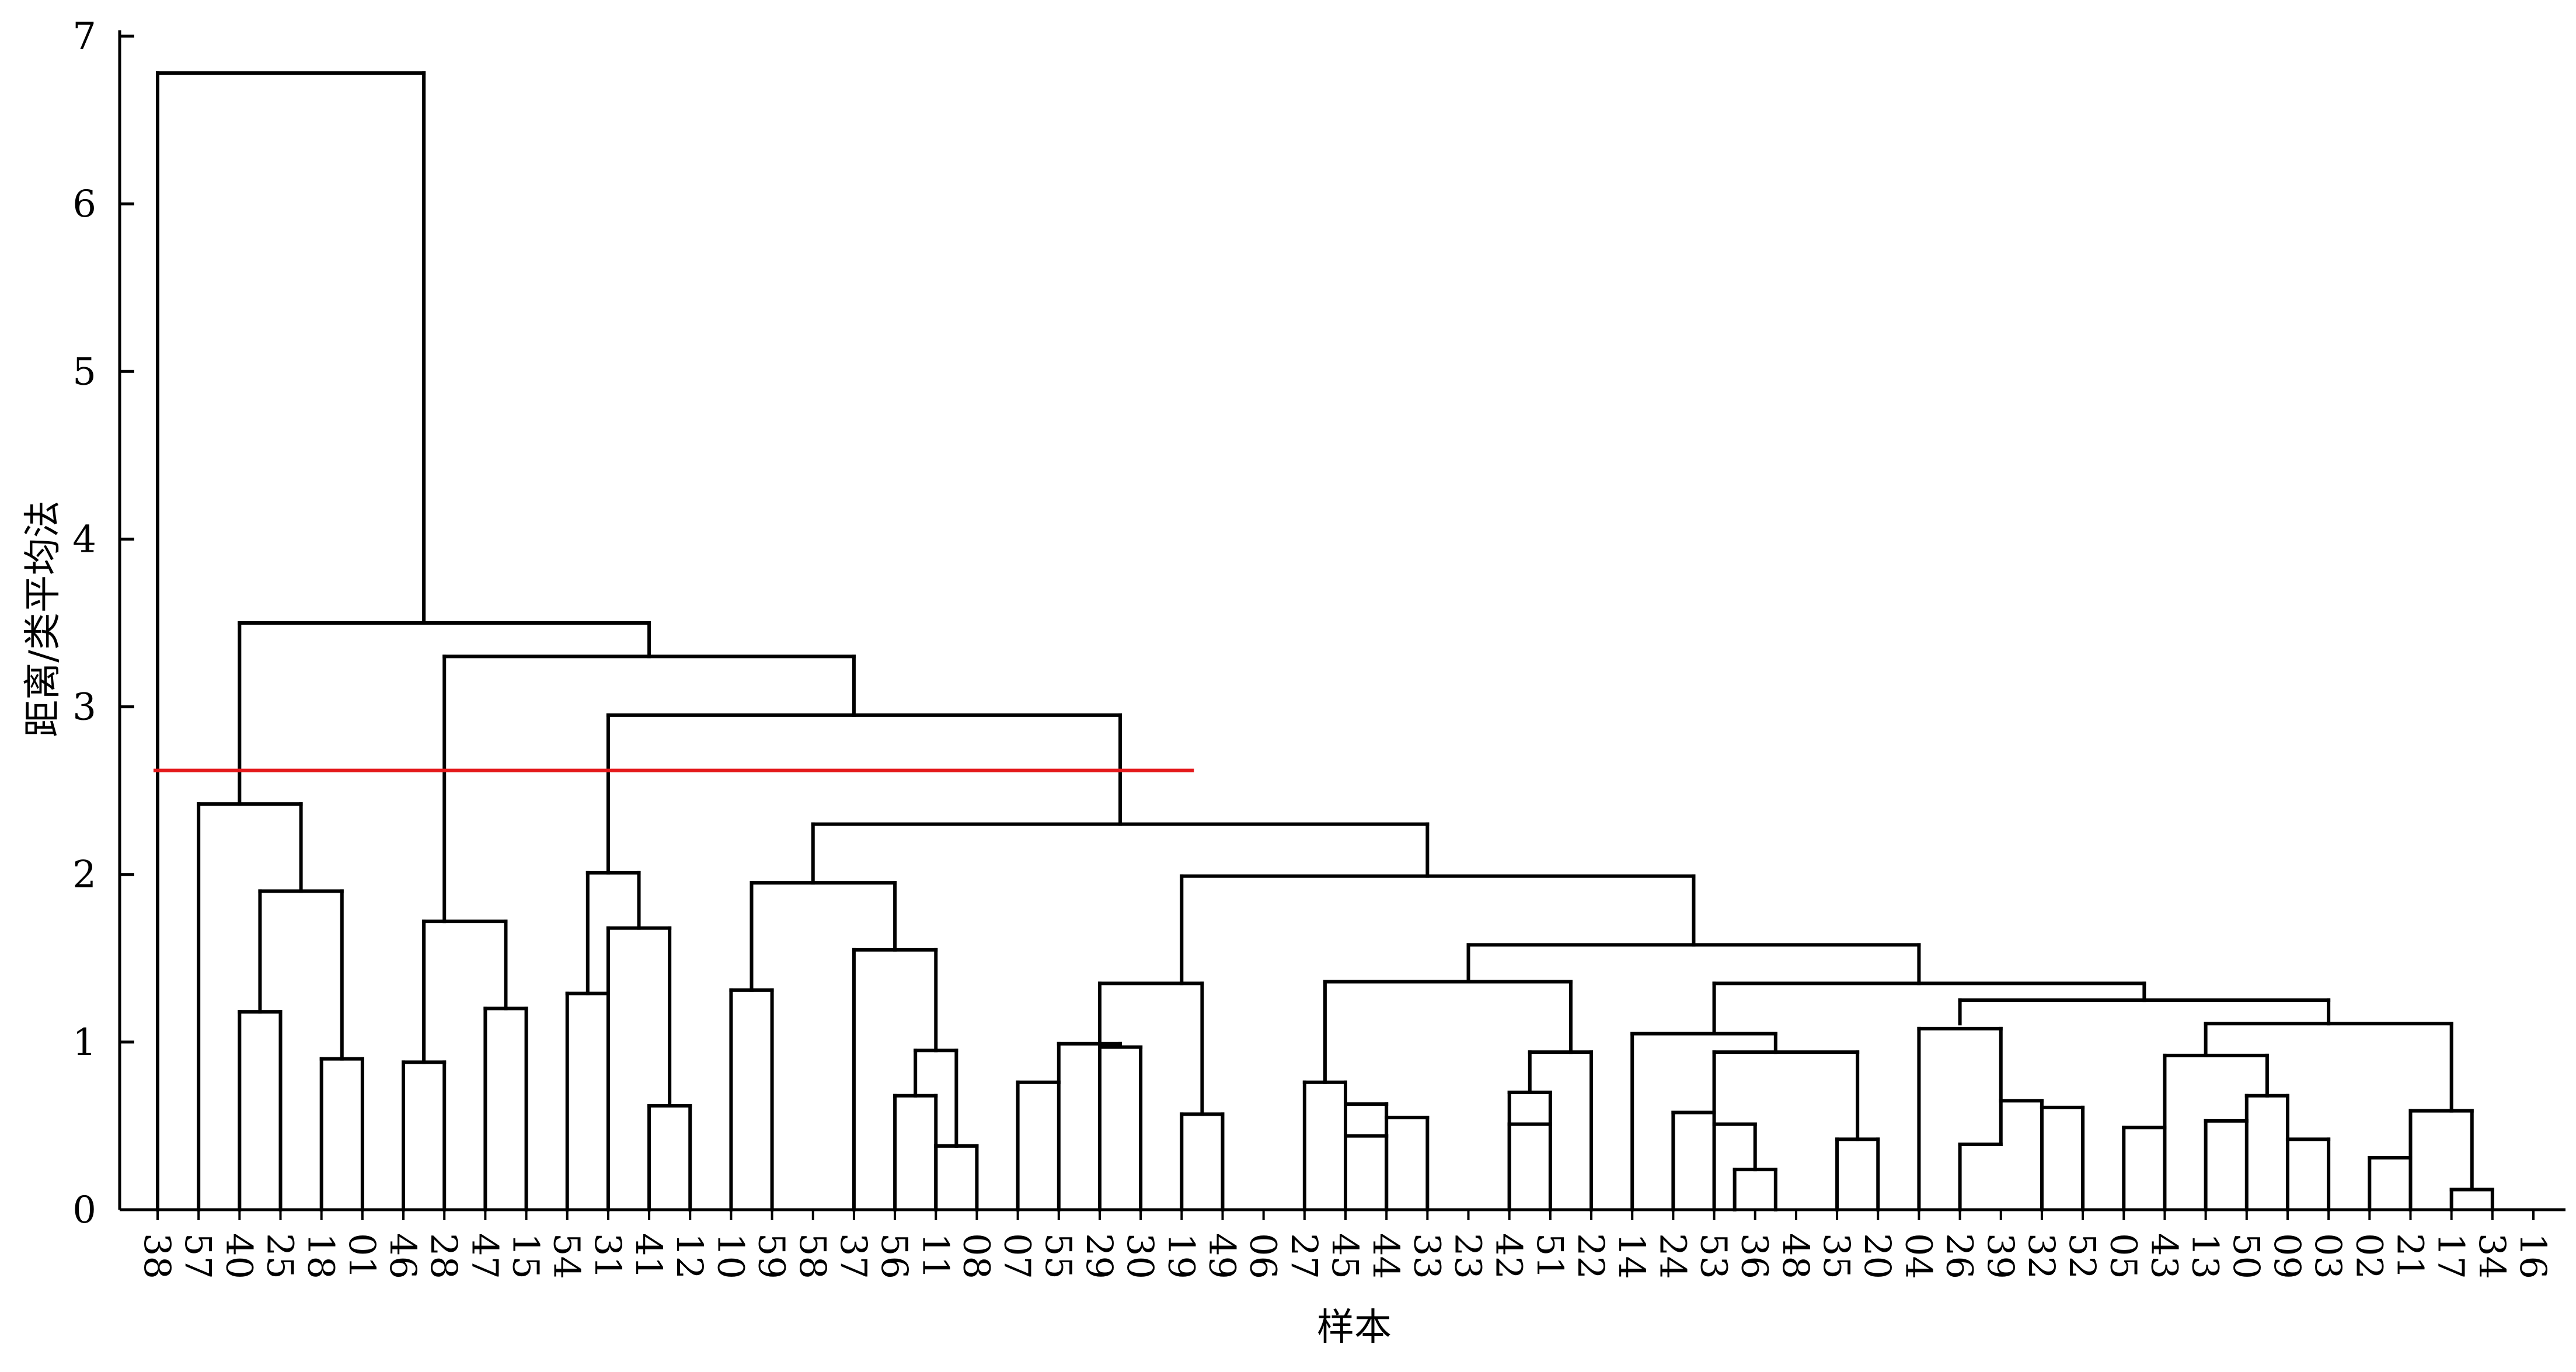 The width and height of the screenshot is (2576, 1372). What do you see at coordinates (43, 618) in the screenshot?
I see `y-axis-label: 距离/类平均法` at bounding box center [43, 618].